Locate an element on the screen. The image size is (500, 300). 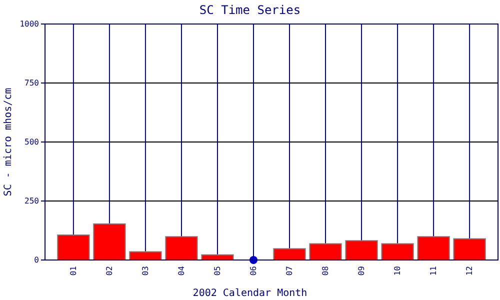
x-tick-label: 02 is located at coordinates (109, 271).